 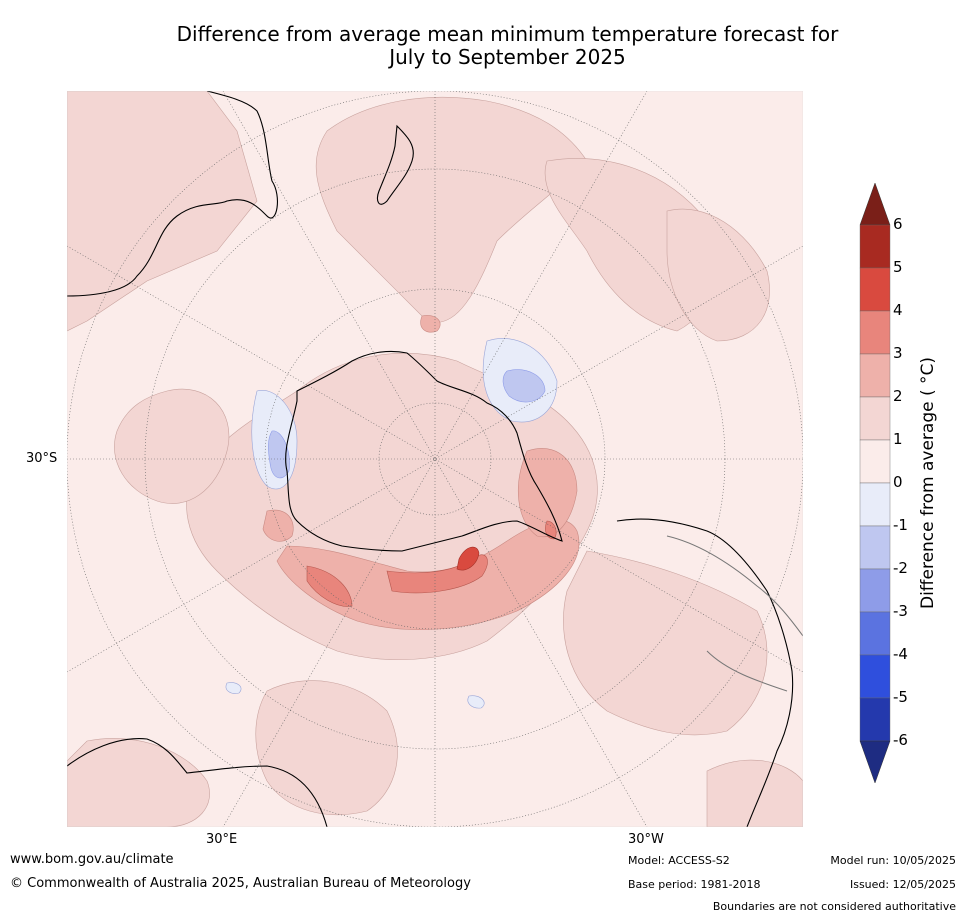 I want to click on colorbar-title-wrap: Difference from average ( °C), so click(x=928, y=483).